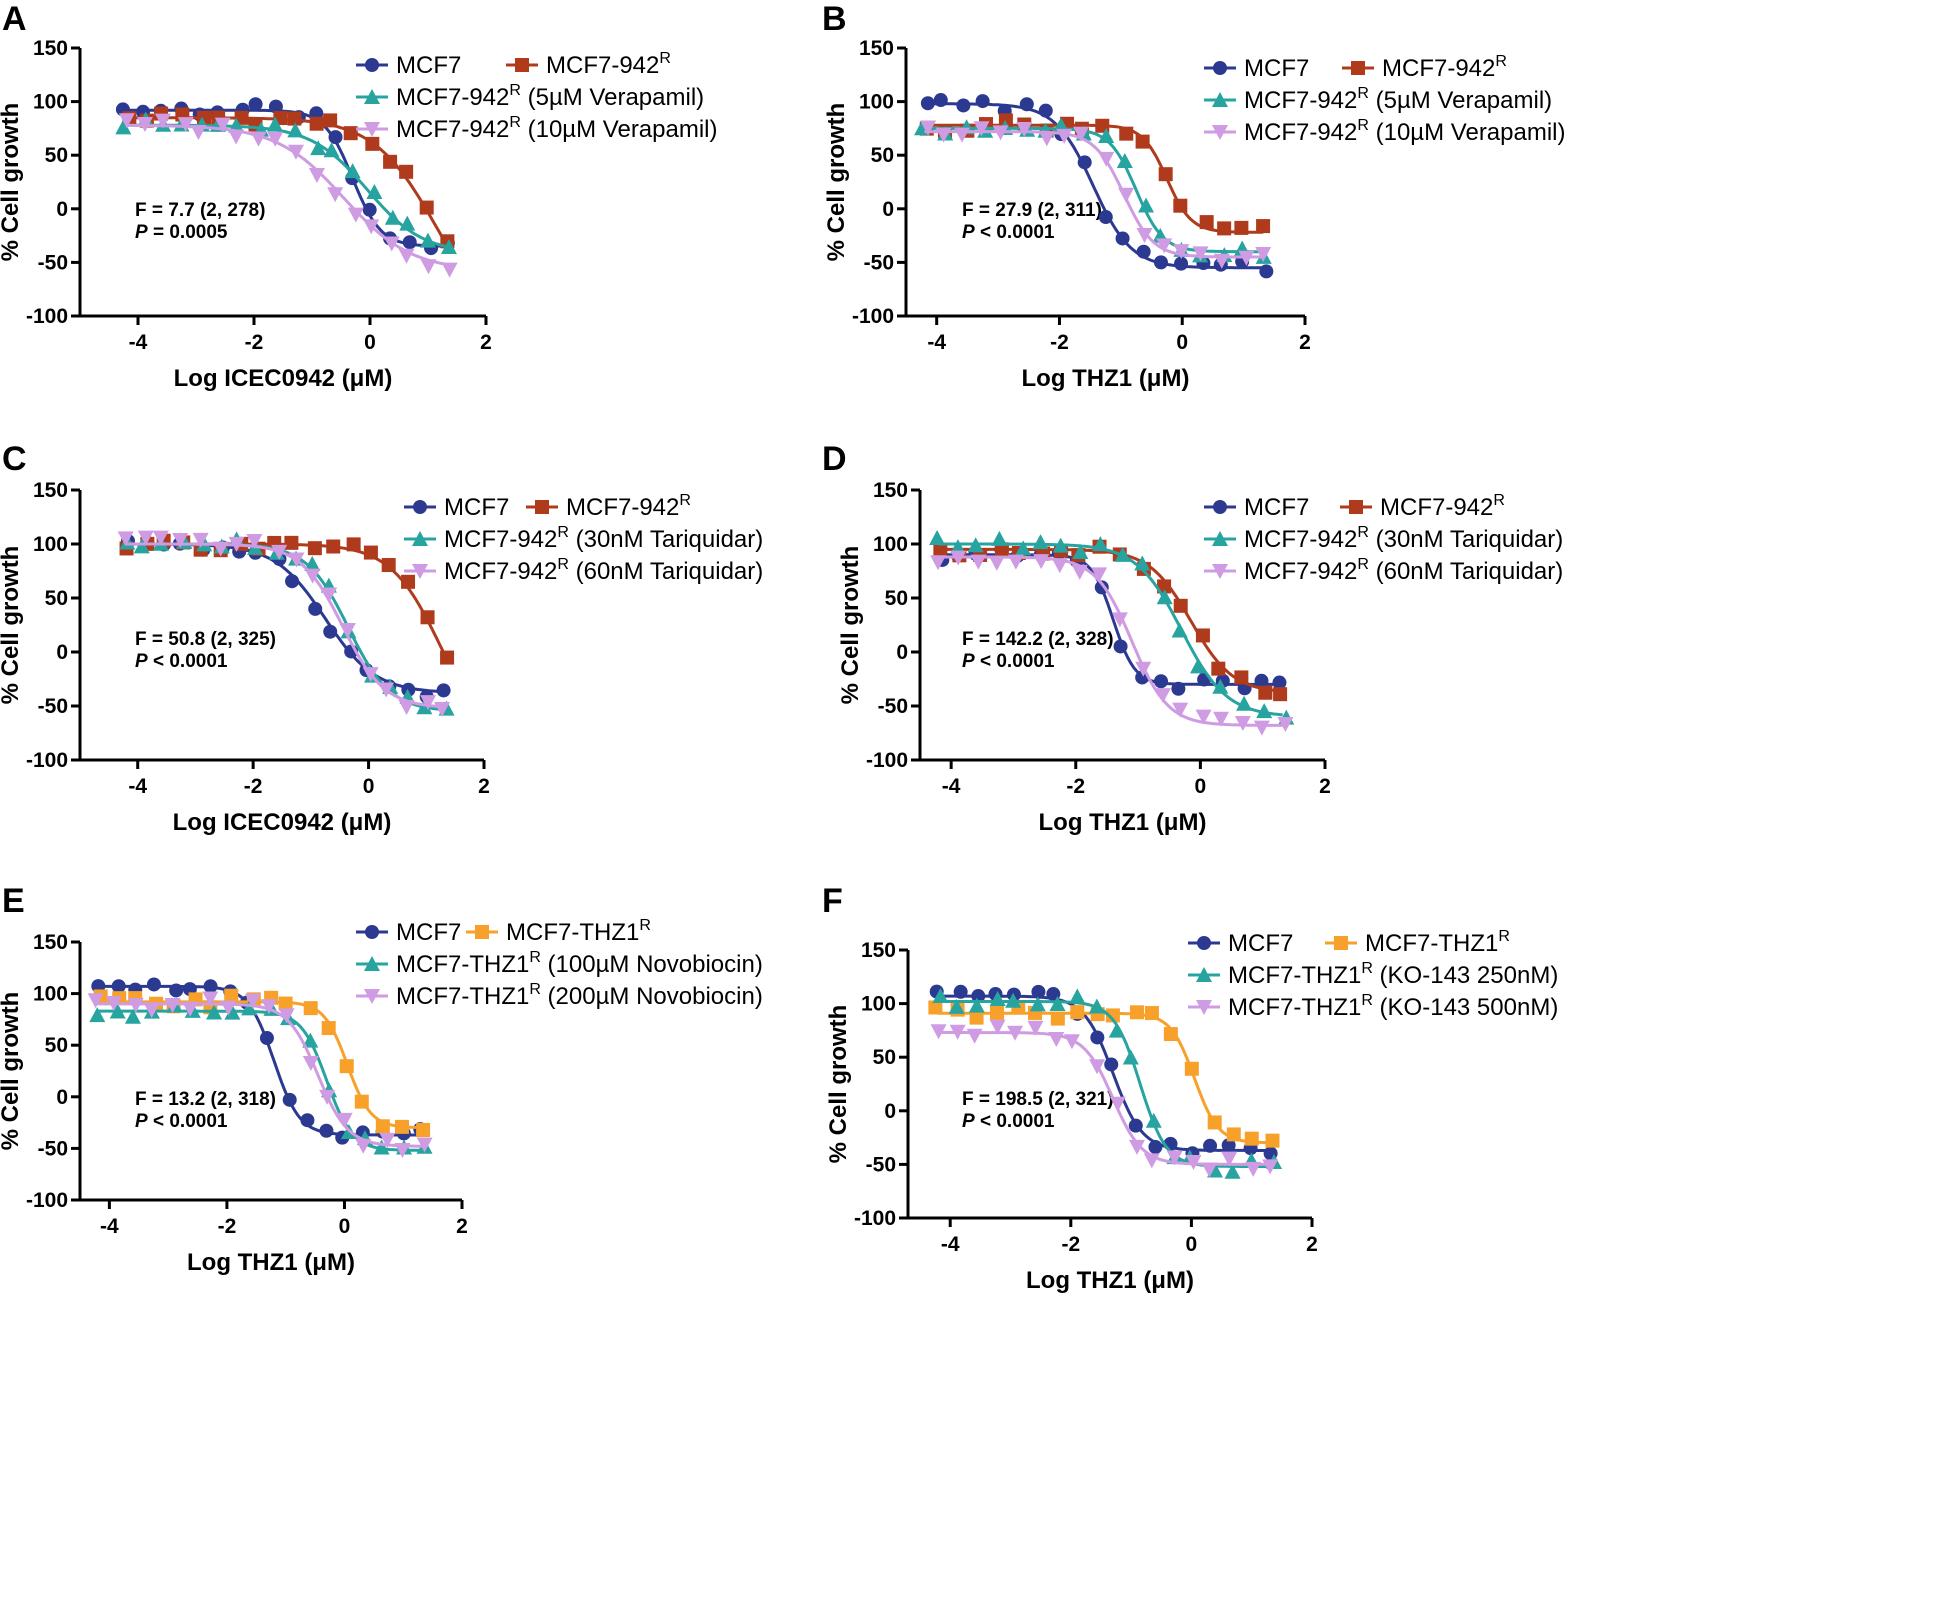  What do you see at coordinates (205, 639) in the screenshot?
I see `stat-f-value: F = 50.8 (2, 325)` at bounding box center [205, 639].